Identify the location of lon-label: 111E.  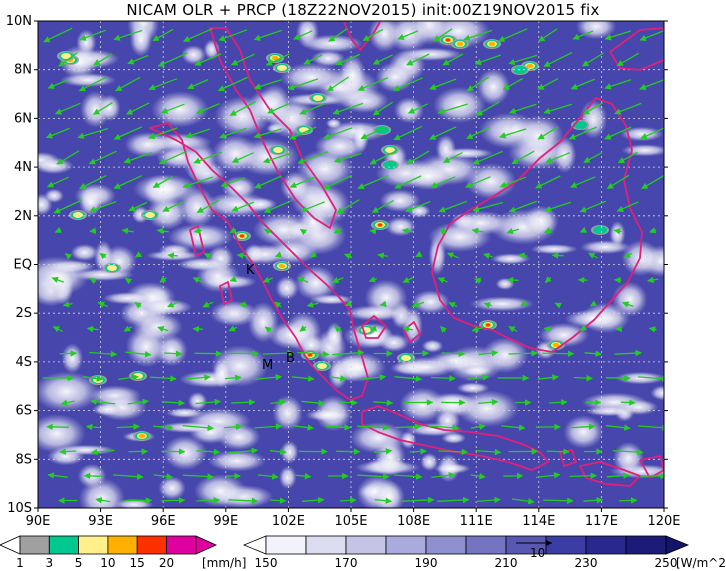
(476, 521).